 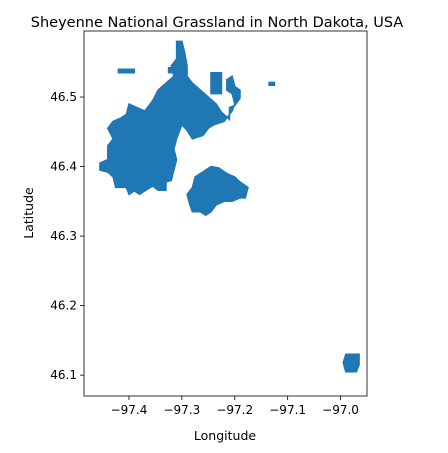 What do you see at coordinates (63, 236) in the screenshot?
I see `y-tick-label: 46.3` at bounding box center [63, 236].